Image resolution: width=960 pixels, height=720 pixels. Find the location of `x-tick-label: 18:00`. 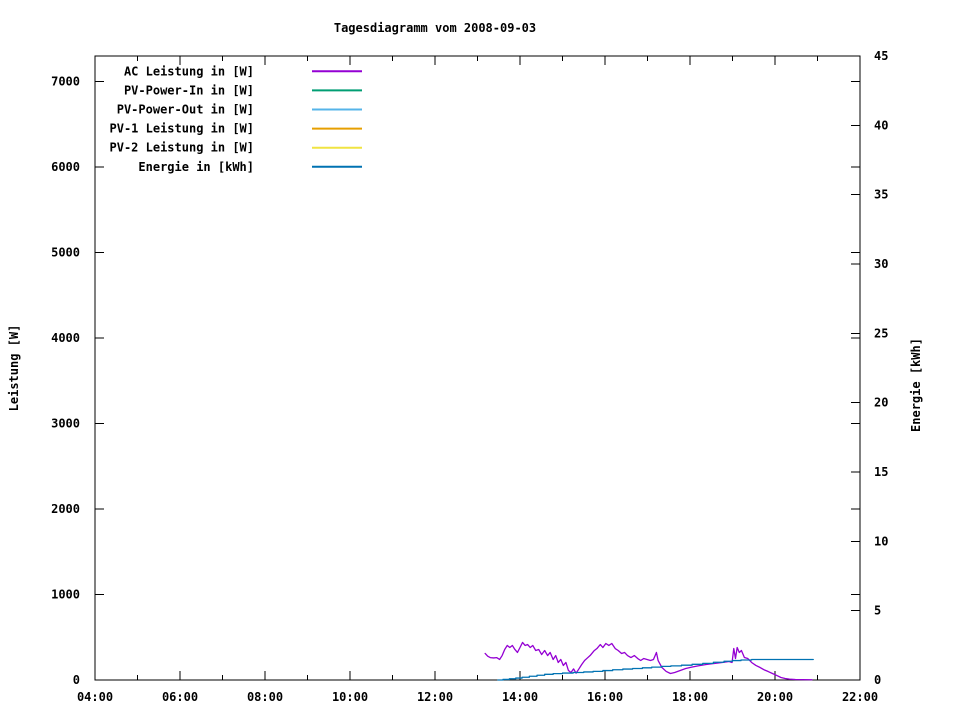

x-tick-label: 18:00 is located at coordinates (690, 697).